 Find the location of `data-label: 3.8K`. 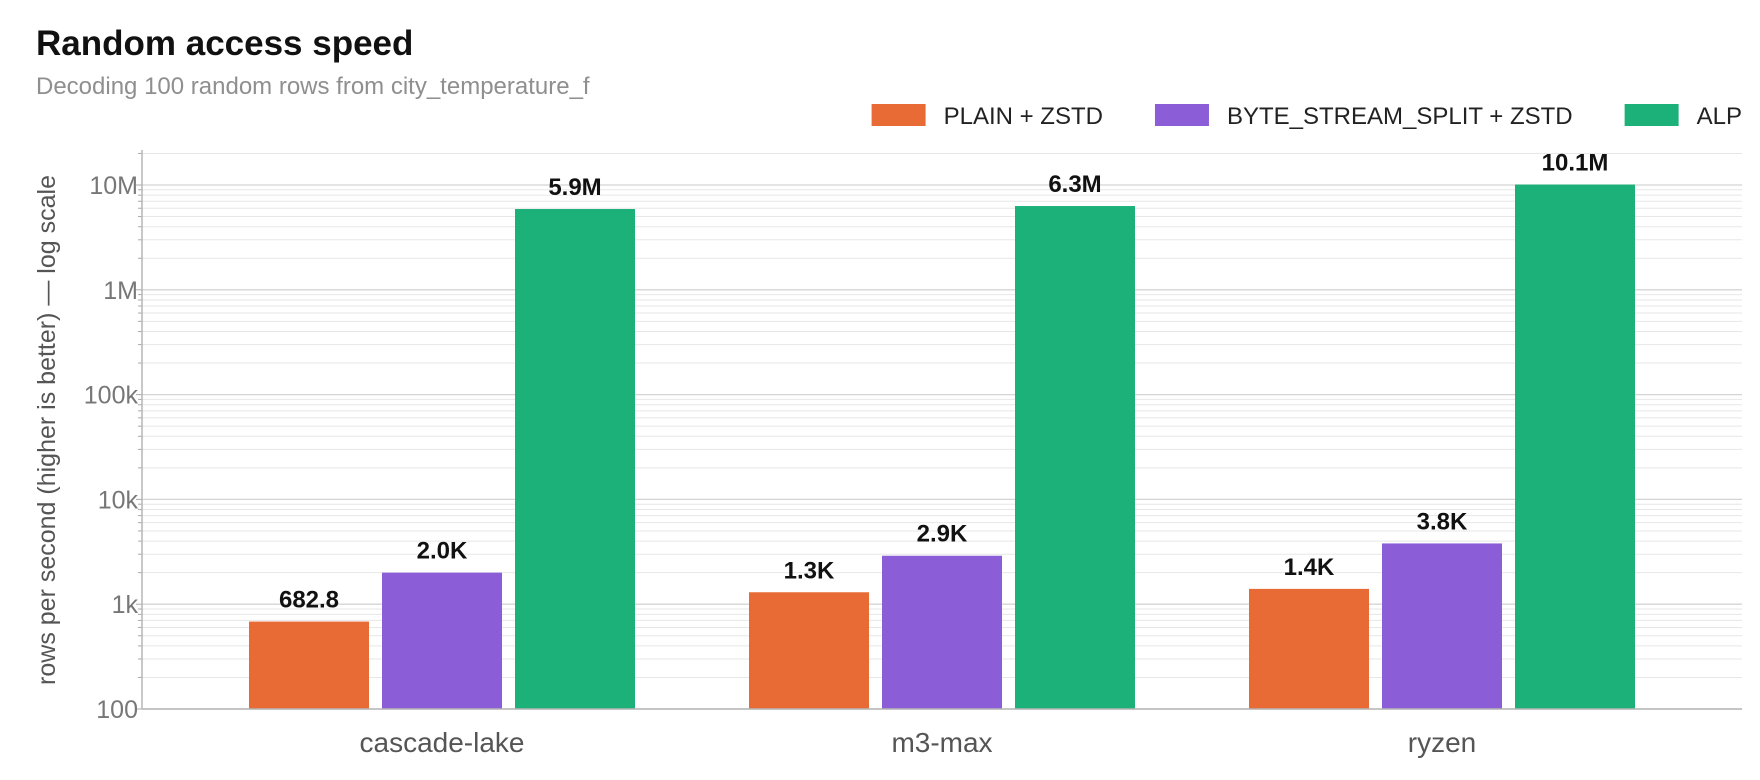

data-label: 3.8K is located at coordinates (1442, 521).